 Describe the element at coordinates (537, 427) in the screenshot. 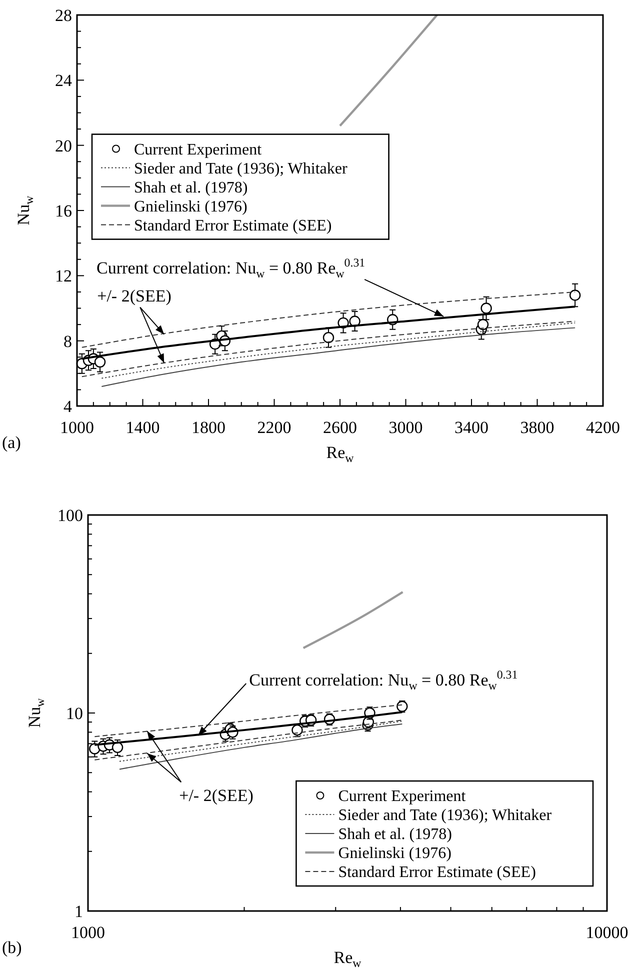

I see `x-tick-label: 3800` at that location.